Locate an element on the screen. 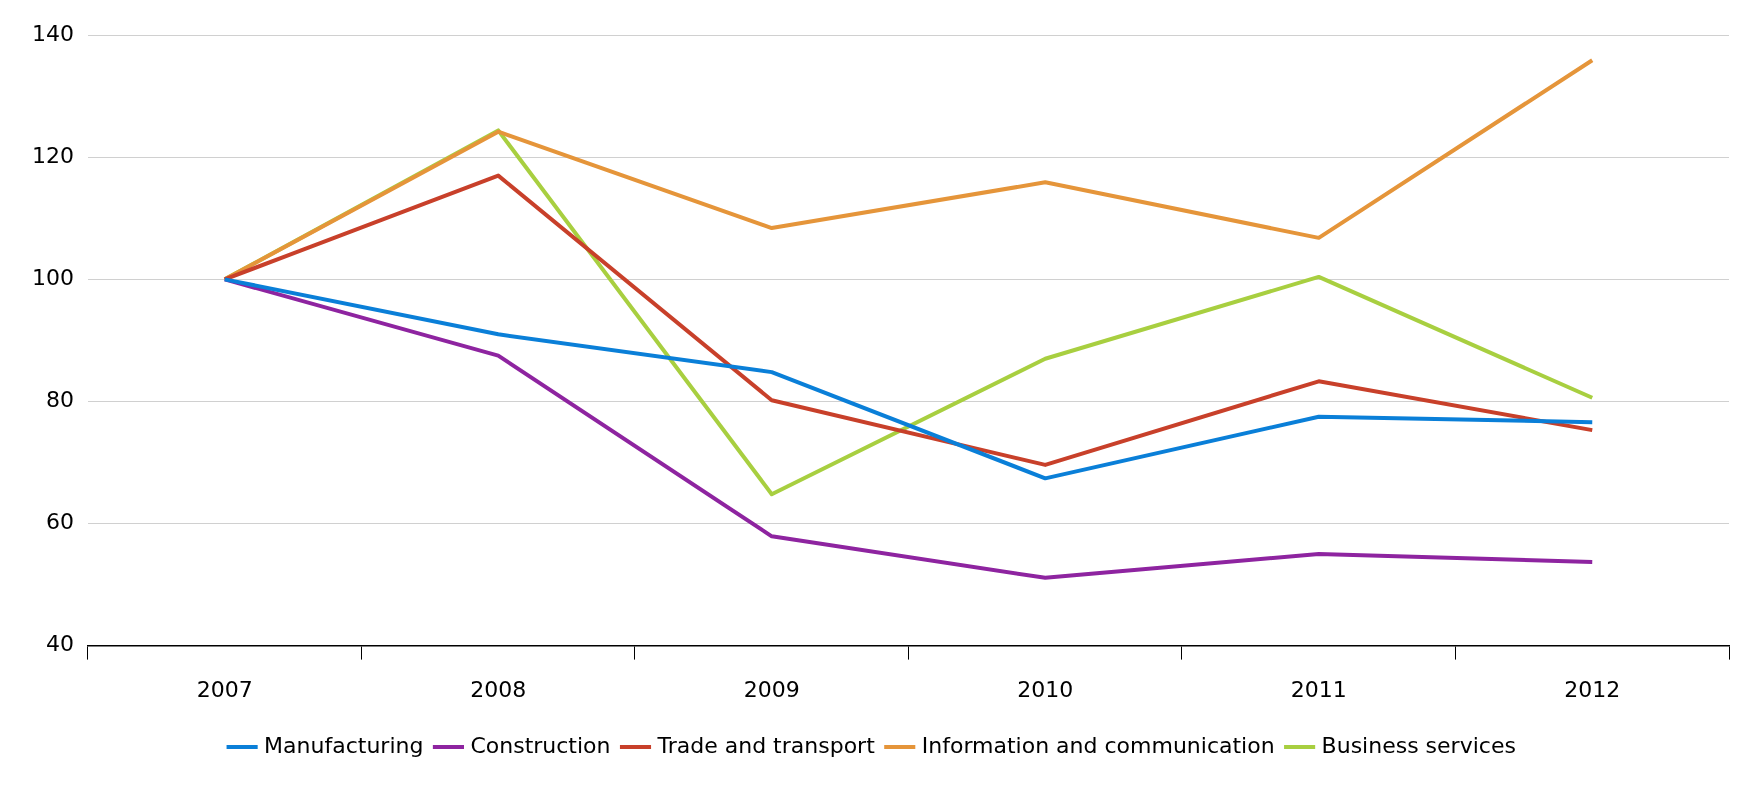  x-tick-label: 2008 is located at coordinates (498, 689).